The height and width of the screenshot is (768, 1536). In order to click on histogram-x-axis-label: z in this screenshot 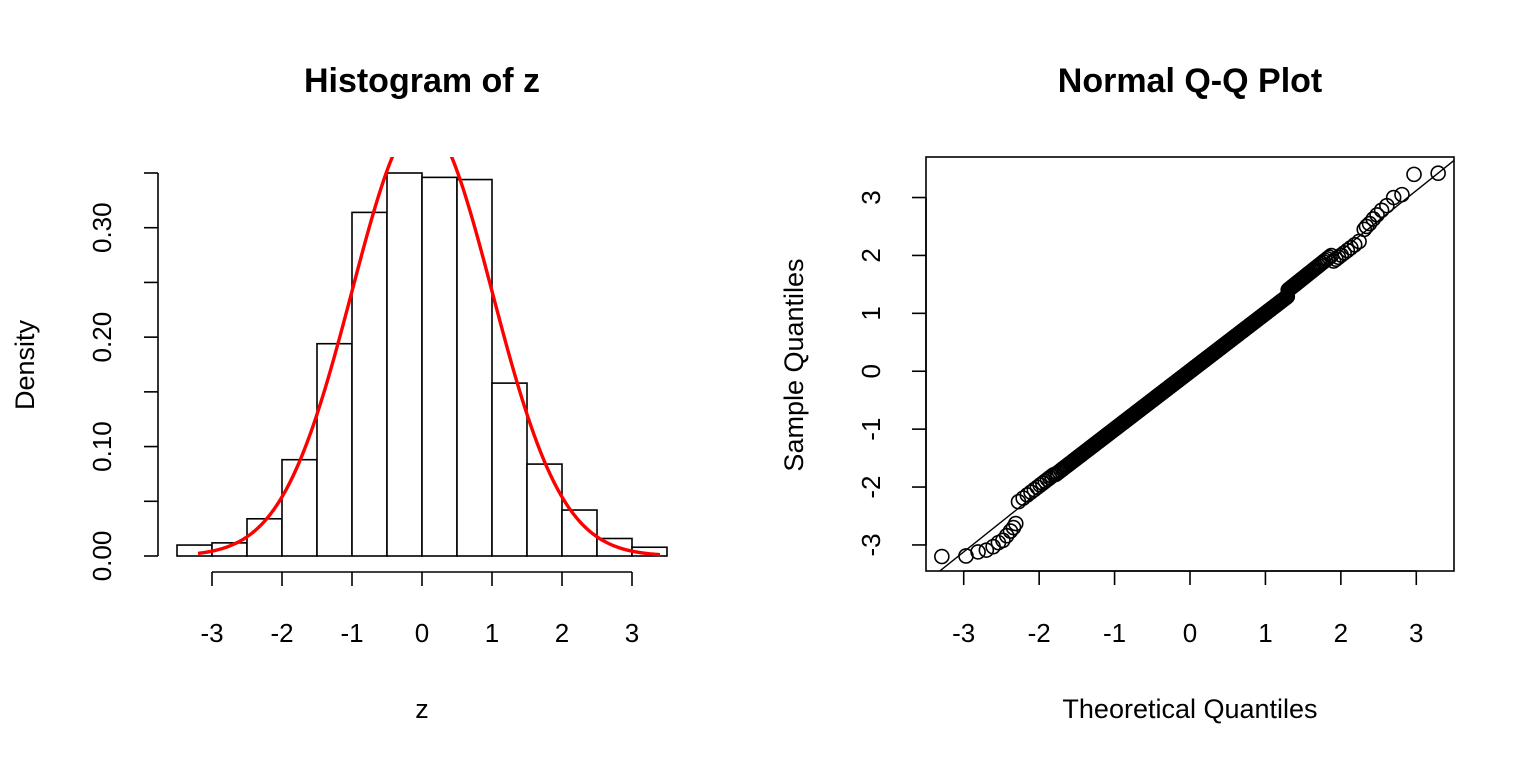, I will do `click(422, 709)`.